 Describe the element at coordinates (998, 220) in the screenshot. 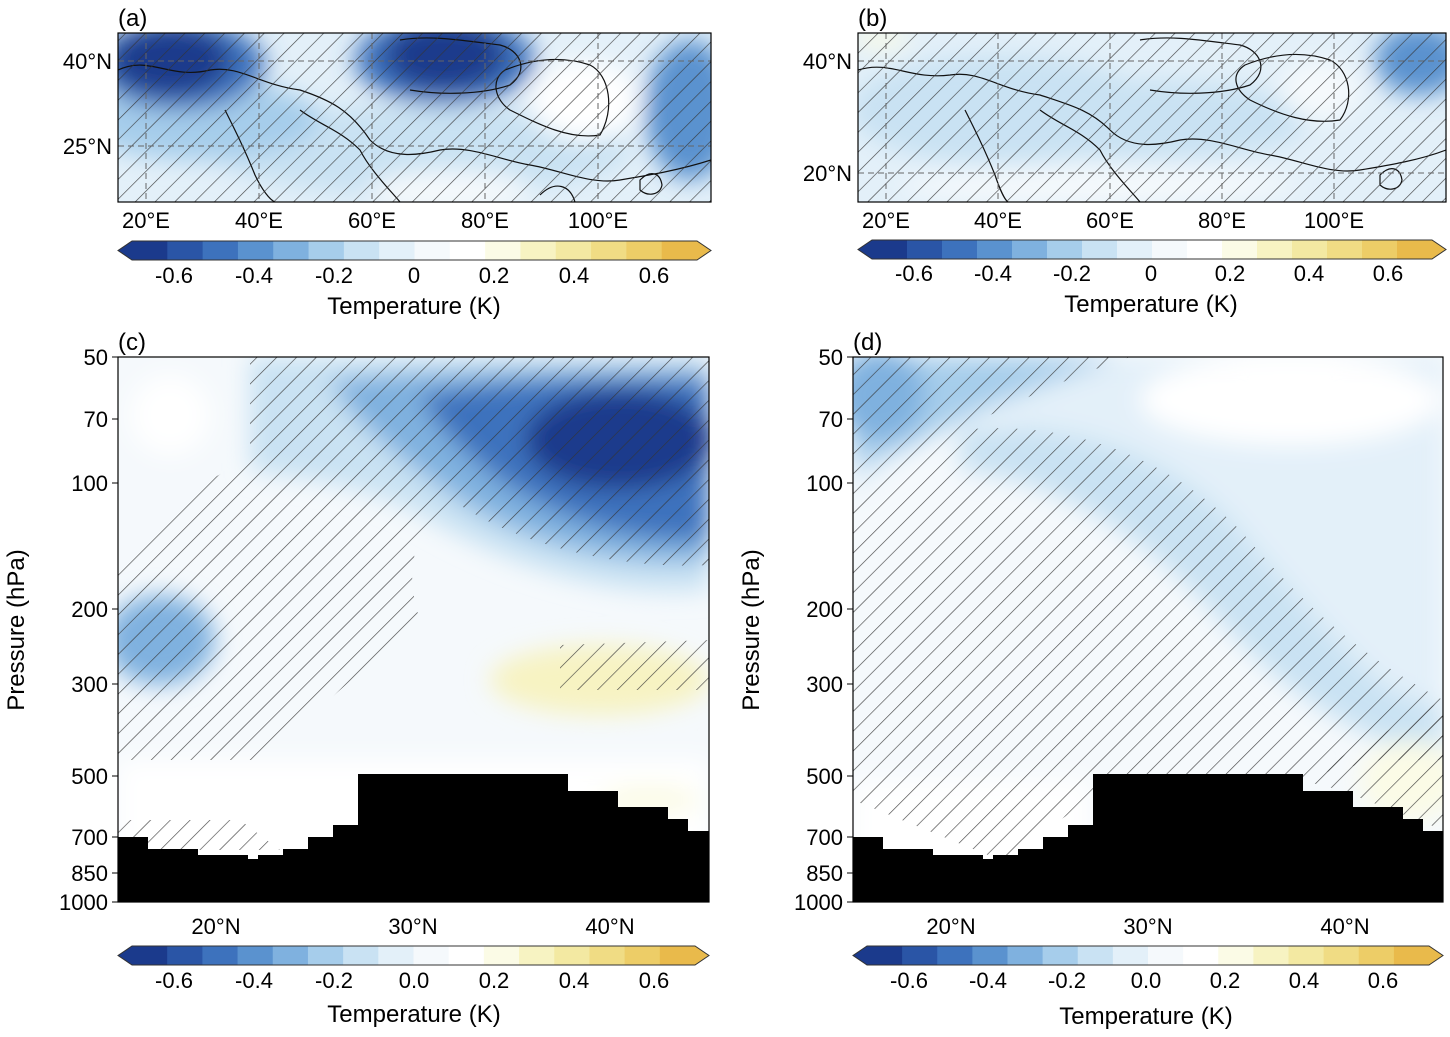

I see `x-tick-label: 40°E` at that location.